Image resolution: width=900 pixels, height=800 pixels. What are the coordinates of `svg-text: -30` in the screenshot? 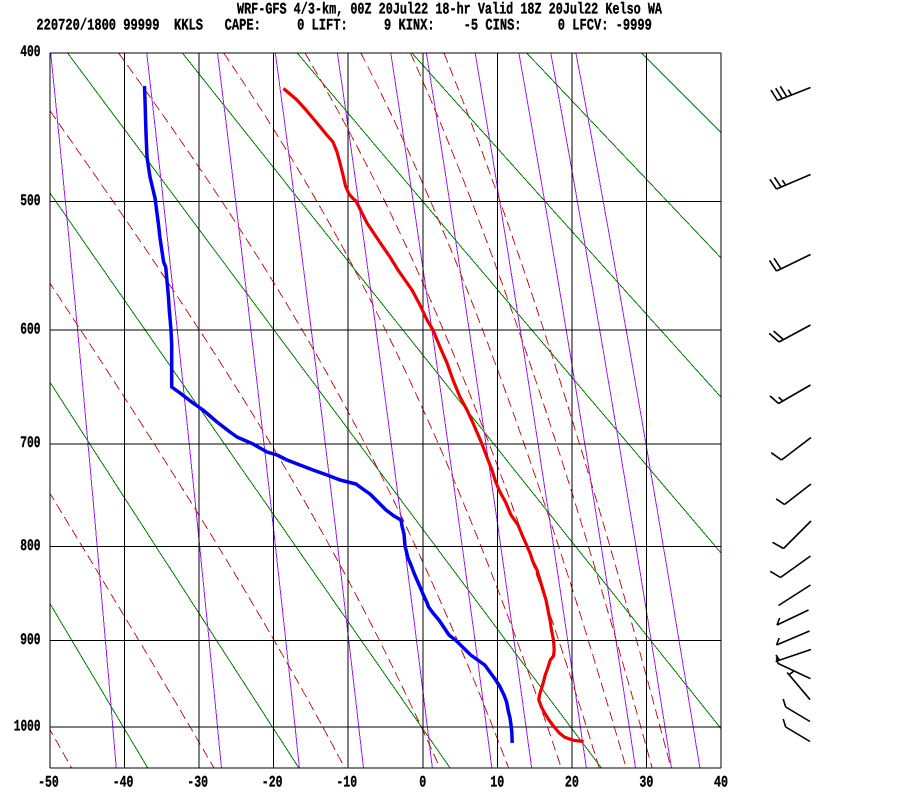 It's located at (197, 783).